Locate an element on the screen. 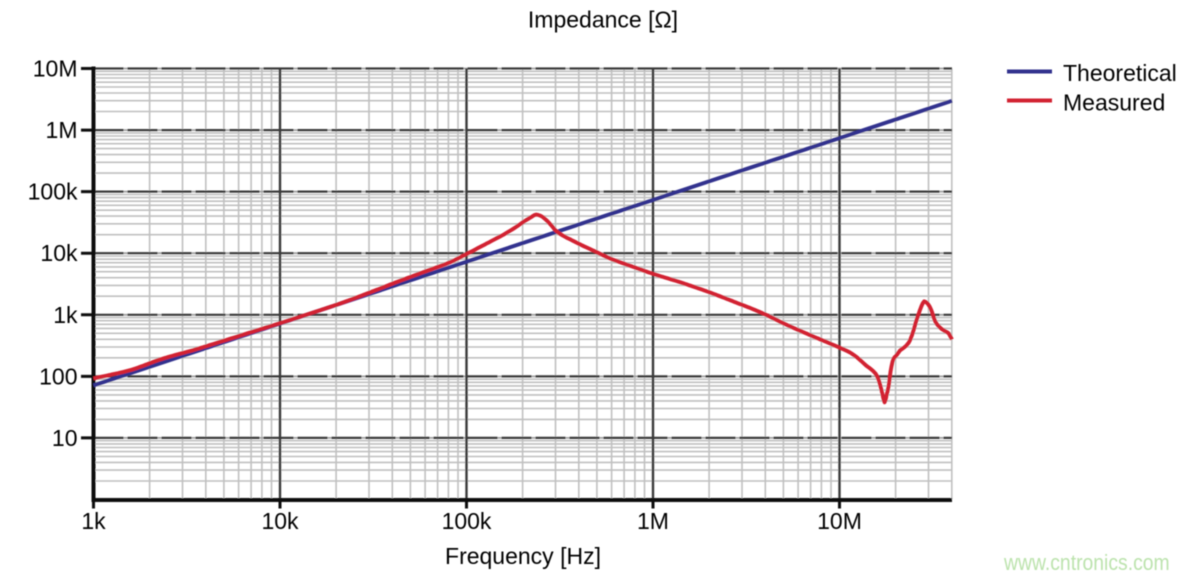 This screenshot has width=1188, height=579. svg-text: 10 is located at coordinates (65, 438).